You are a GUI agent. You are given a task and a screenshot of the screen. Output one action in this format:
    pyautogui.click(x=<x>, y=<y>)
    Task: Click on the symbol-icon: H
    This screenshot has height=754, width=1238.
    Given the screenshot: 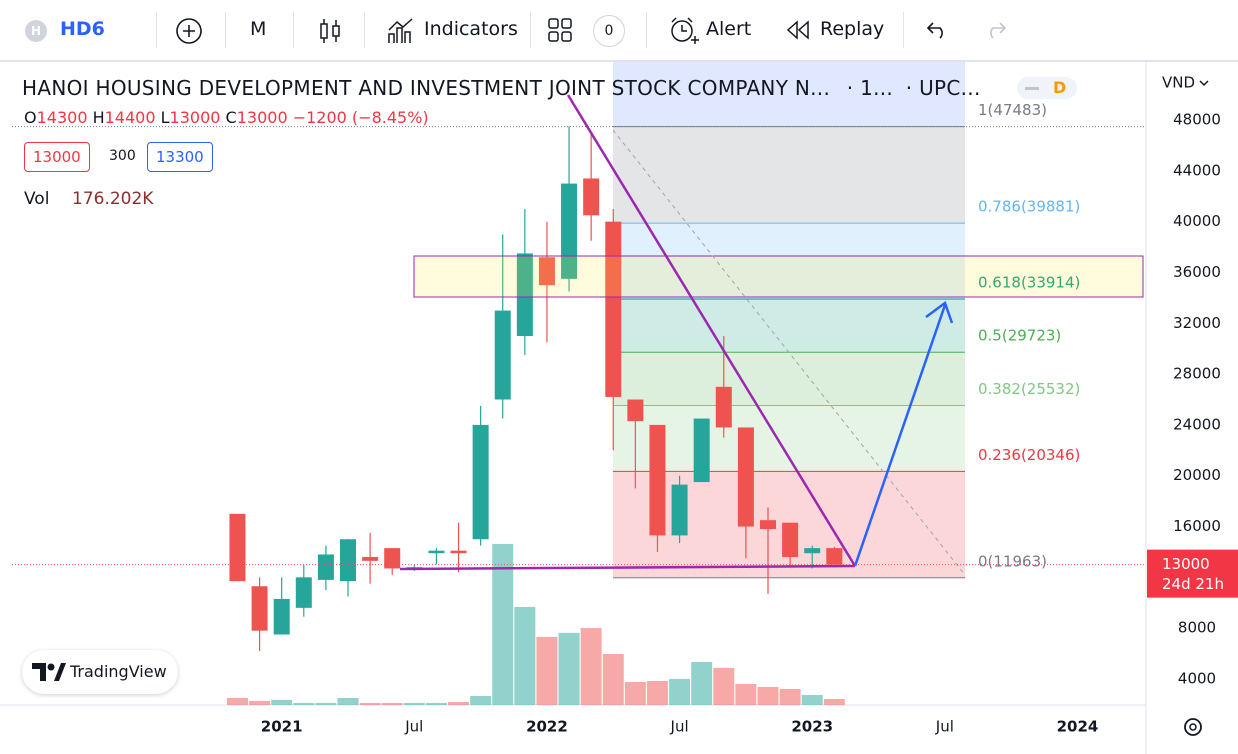 What is the action you would take?
    pyautogui.click(x=36, y=31)
    